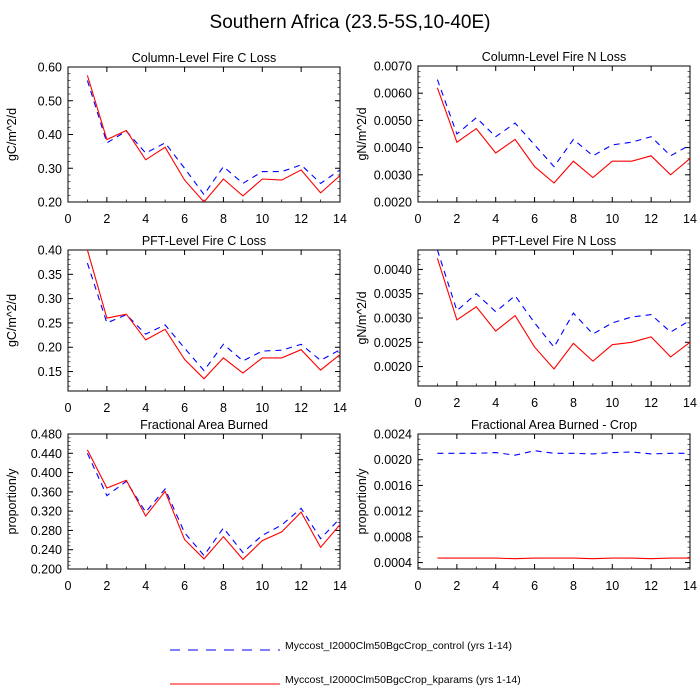 Image resolution: width=700 pixels, height=700 pixels. What do you see at coordinates (50, 323) in the screenshot?
I see `y-tick-label: 0.25` at bounding box center [50, 323].